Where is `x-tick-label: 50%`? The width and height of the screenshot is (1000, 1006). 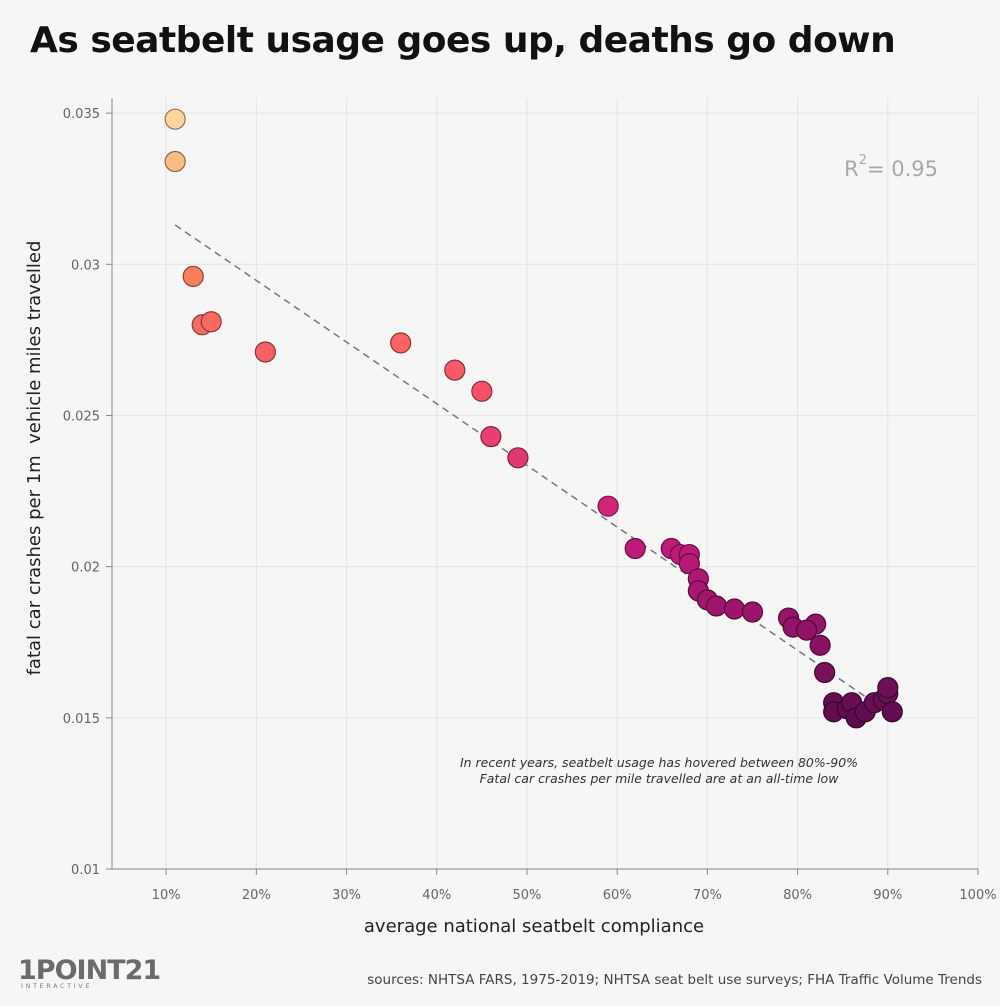 x-tick-label: 50% is located at coordinates (527, 895).